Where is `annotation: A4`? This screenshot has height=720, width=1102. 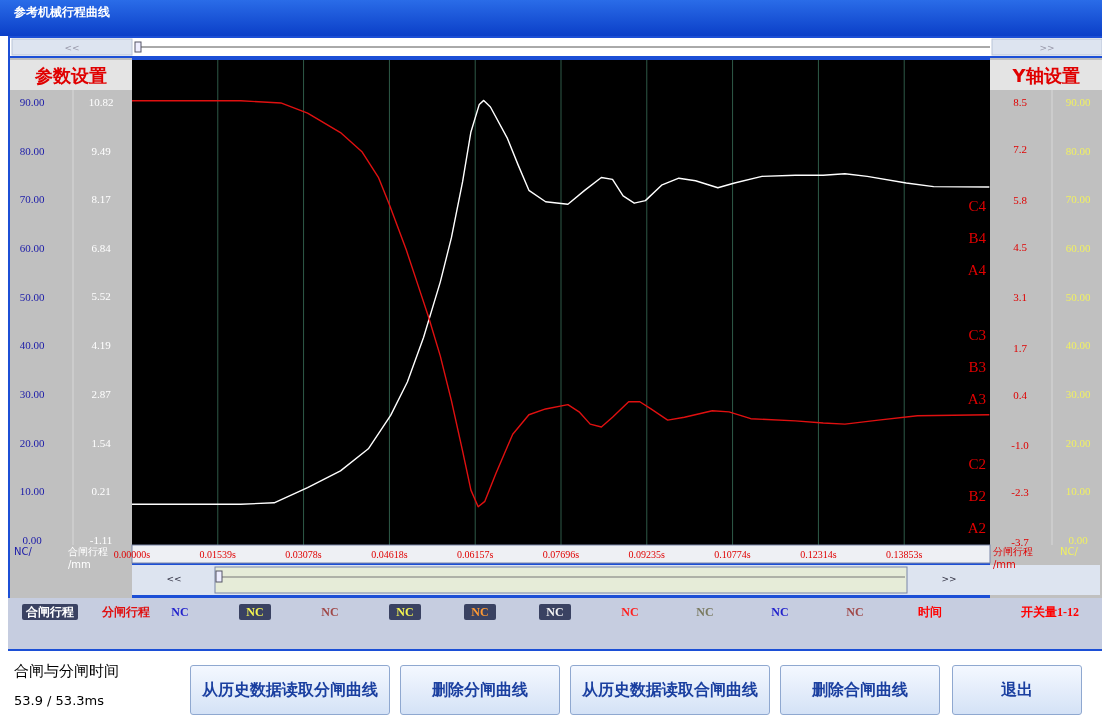 annotation: A4 is located at coordinates (977, 270).